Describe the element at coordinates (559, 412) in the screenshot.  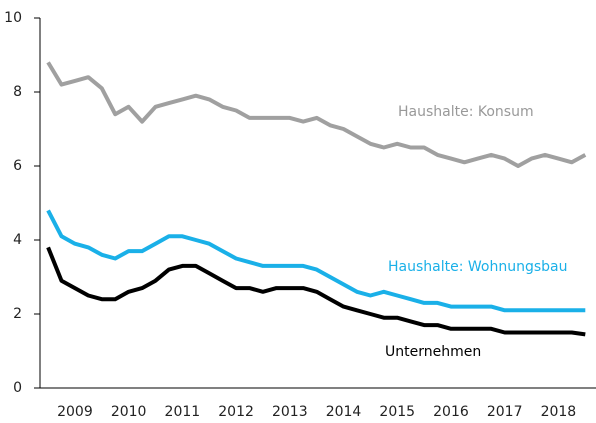
I see `x-tick-label: 2018` at that location.